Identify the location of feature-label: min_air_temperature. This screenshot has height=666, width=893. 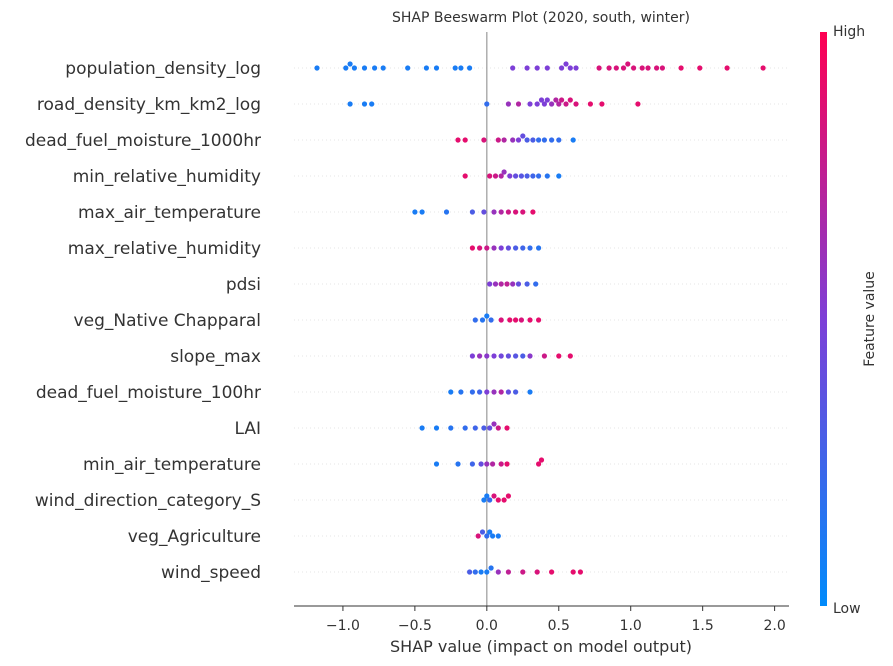
(172, 465).